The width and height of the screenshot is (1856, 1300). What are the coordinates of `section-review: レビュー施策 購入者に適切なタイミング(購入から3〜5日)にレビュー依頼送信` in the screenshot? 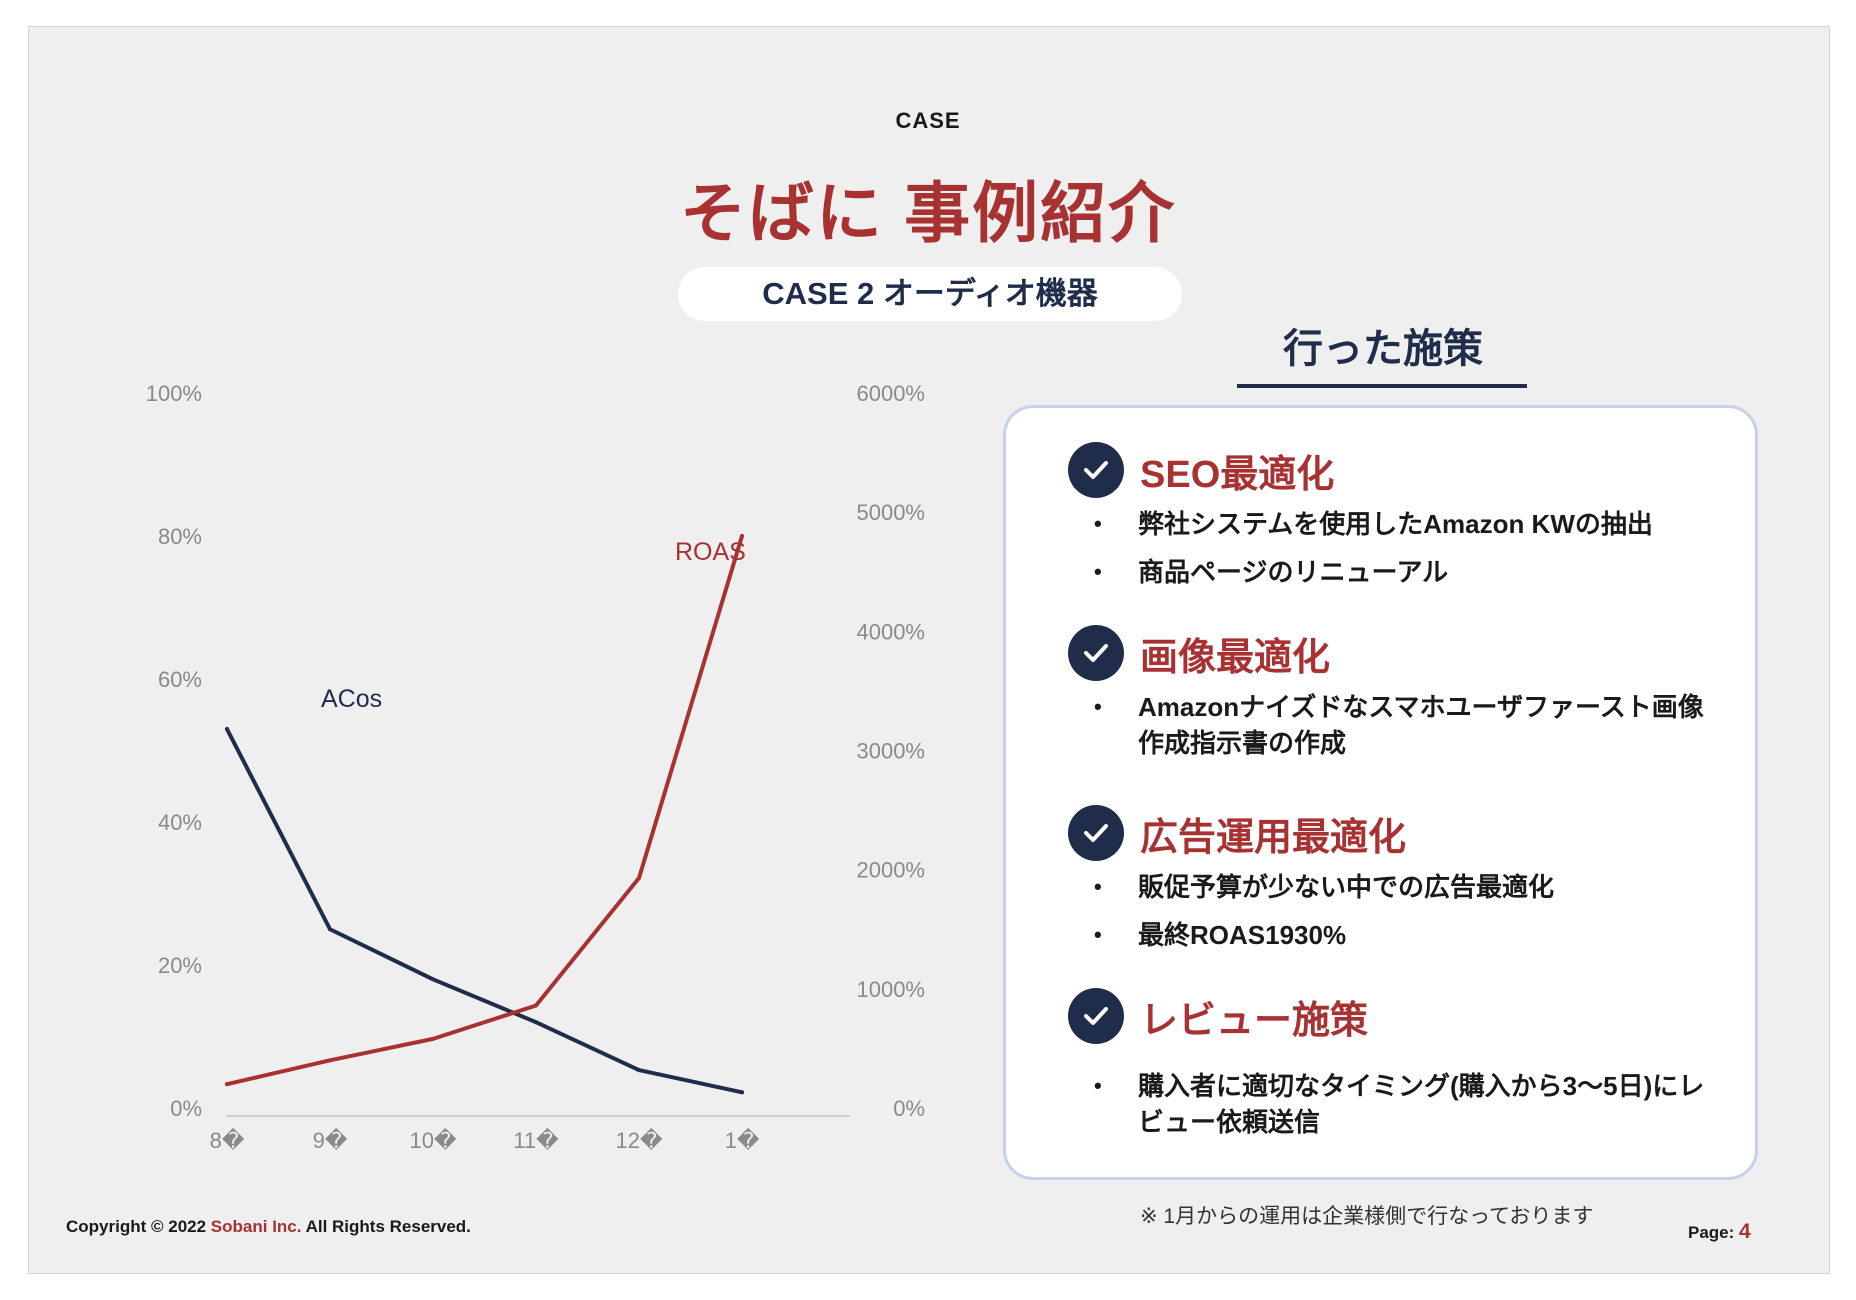 It's located at (1393, 1070).